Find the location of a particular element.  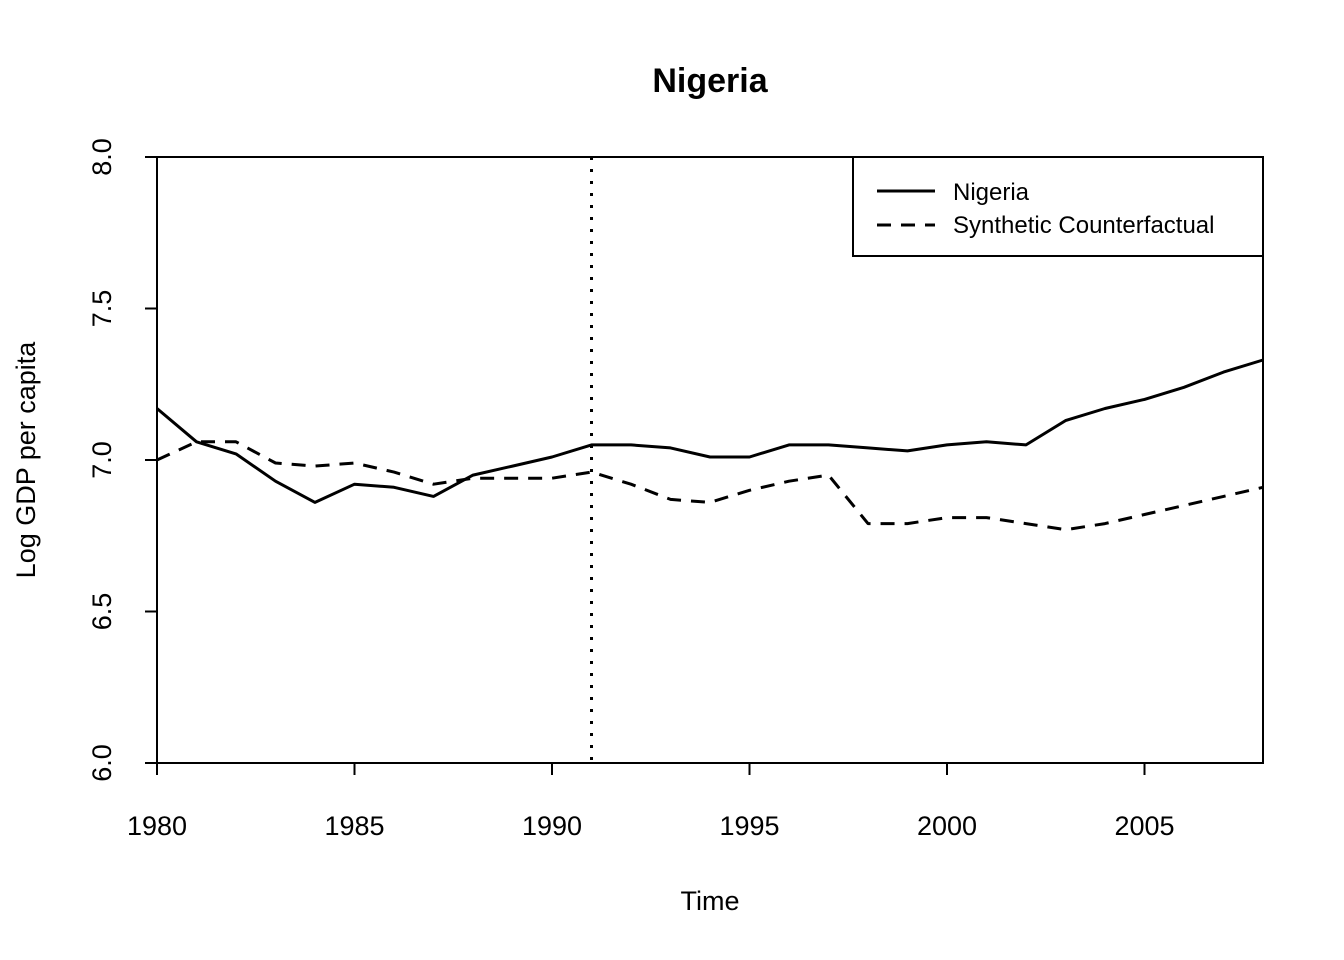

series-layer is located at coordinates (710, 445).